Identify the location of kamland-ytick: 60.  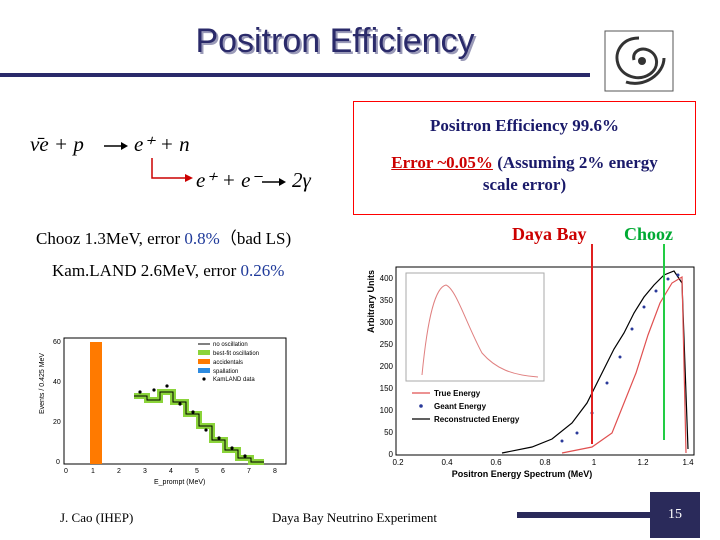
(57, 342).